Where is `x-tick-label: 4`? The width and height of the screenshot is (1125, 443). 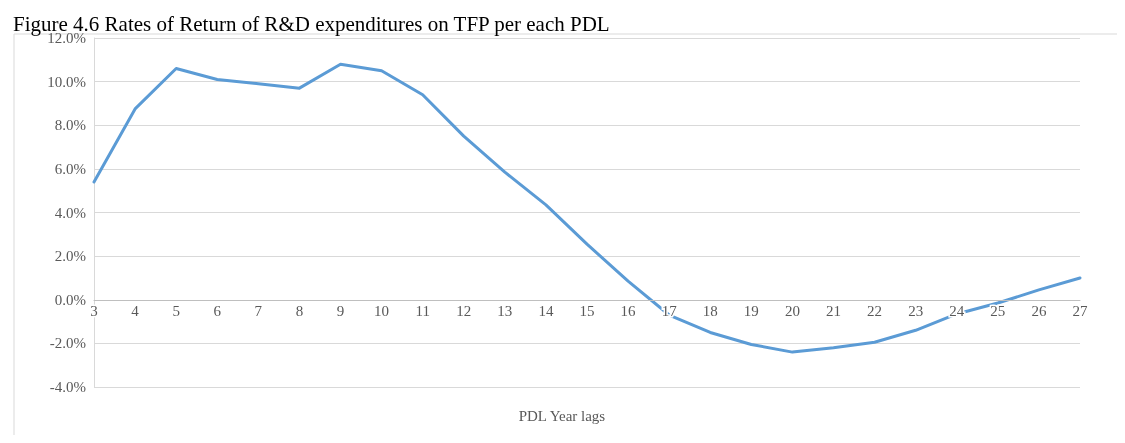
x-tick-label: 4 is located at coordinates (135, 311).